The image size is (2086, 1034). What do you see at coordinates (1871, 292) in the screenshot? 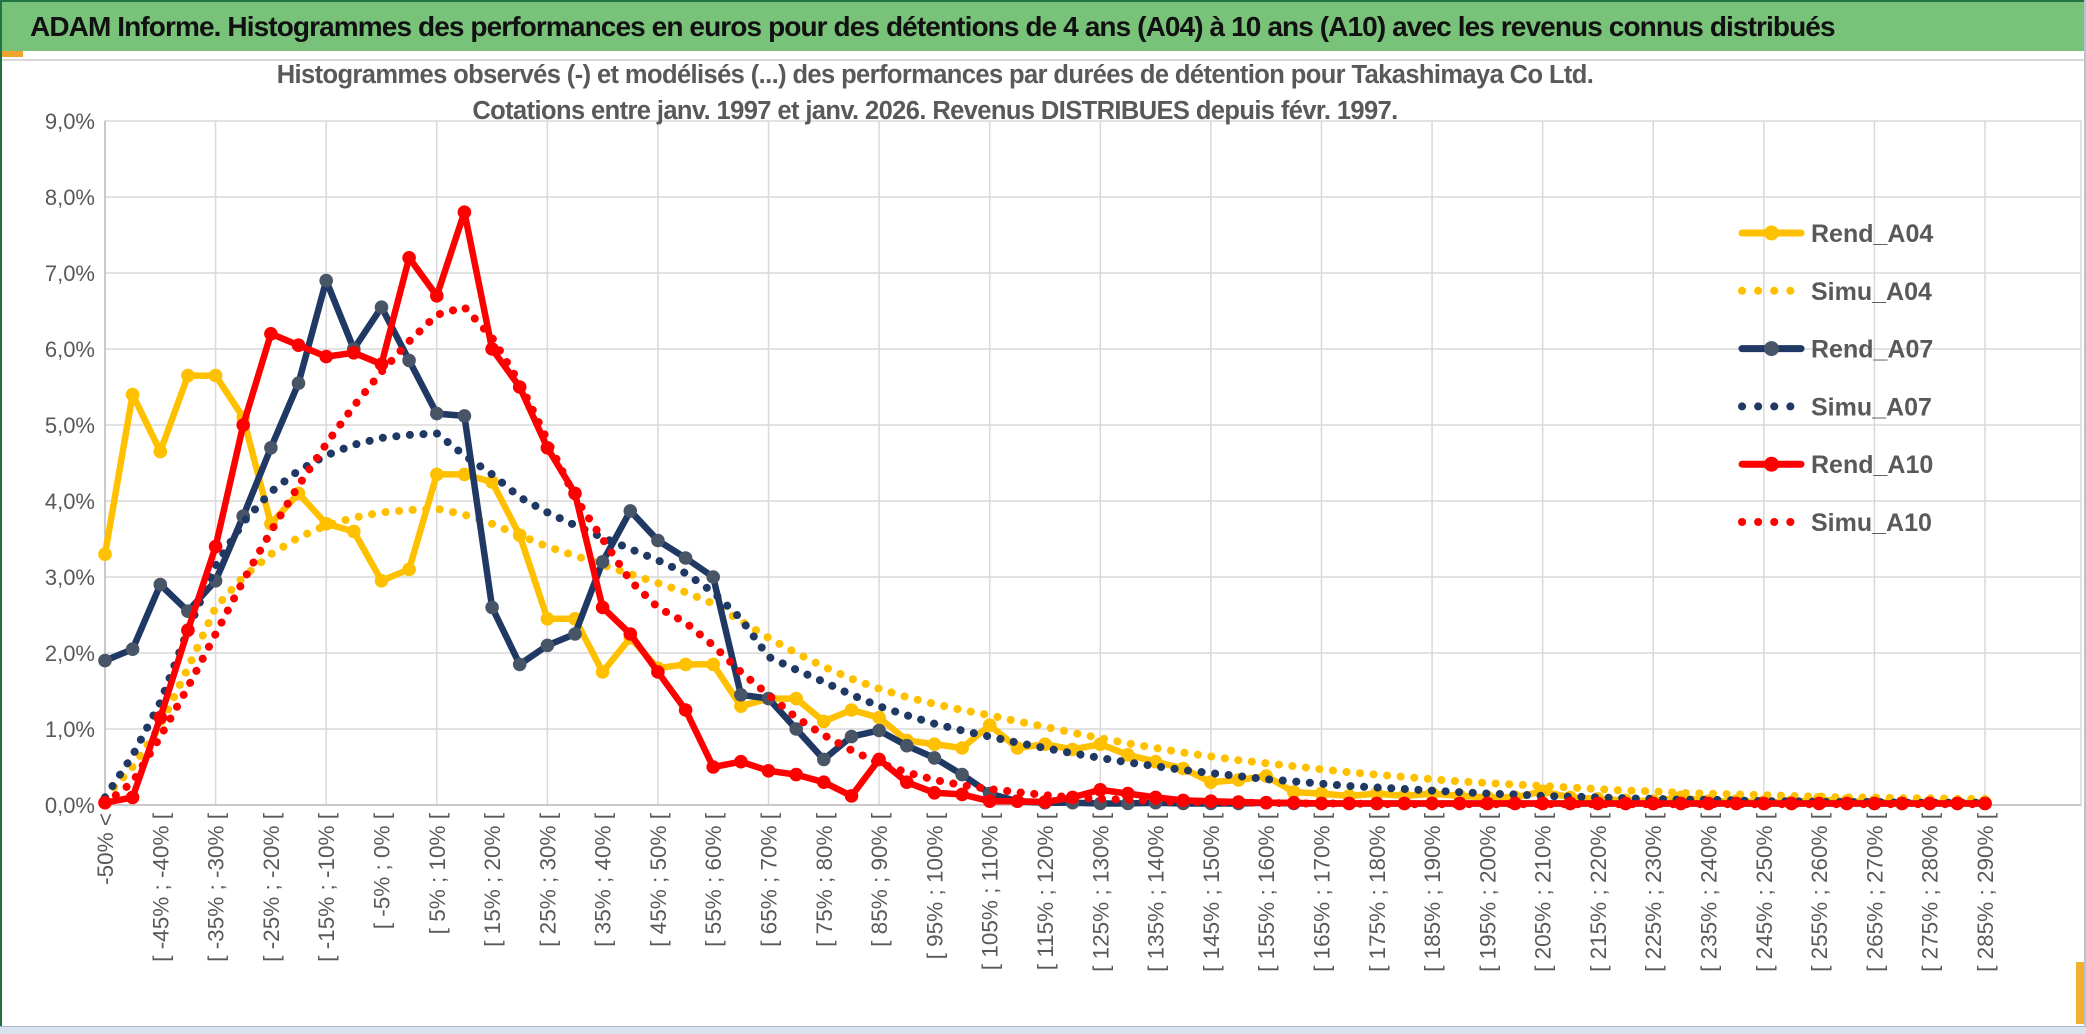
I see `svg-text: Simu_A04` at bounding box center [1871, 292].